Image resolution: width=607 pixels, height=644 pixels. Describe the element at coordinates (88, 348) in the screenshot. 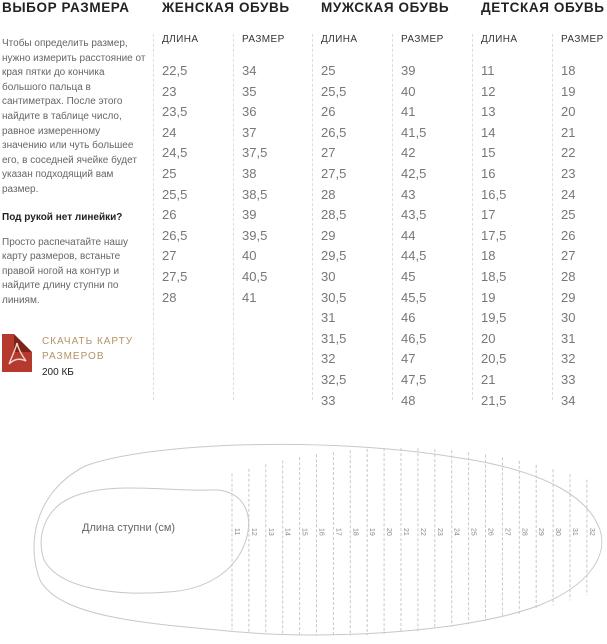

I see `download-link-label: СКАЧАТЬ КАРТУ РАЗМЕРОВ` at that location.